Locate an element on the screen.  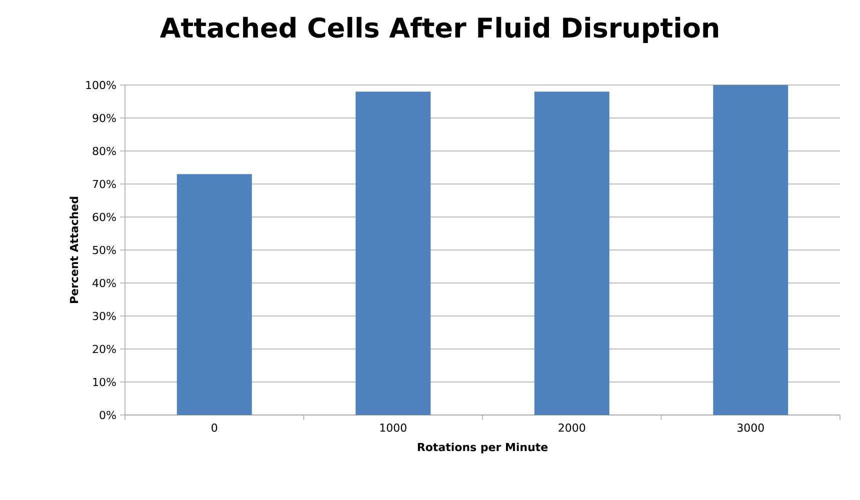
x-tick-label: 2000 is located at coordinates (572, 428).